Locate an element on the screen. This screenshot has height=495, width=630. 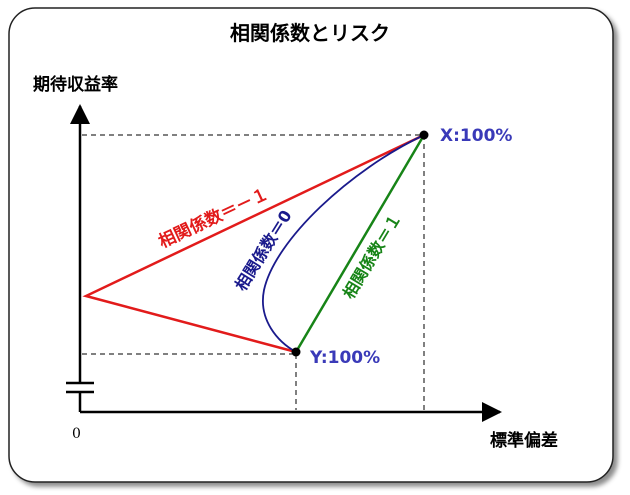
diagram-title: 相関係数とリスク is located at coordinates (310, 33).